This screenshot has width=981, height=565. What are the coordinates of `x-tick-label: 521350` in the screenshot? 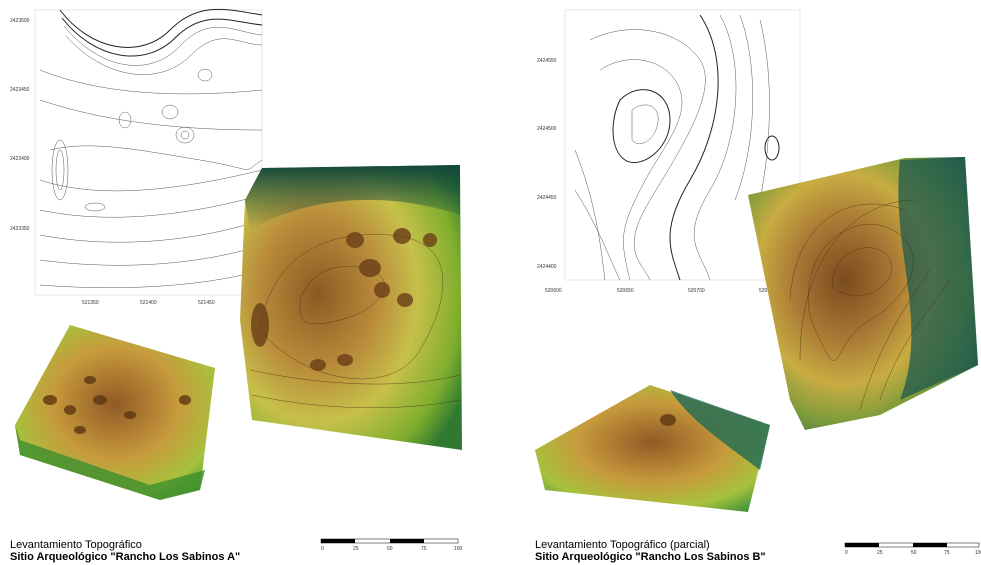 It's located at (90, 303).